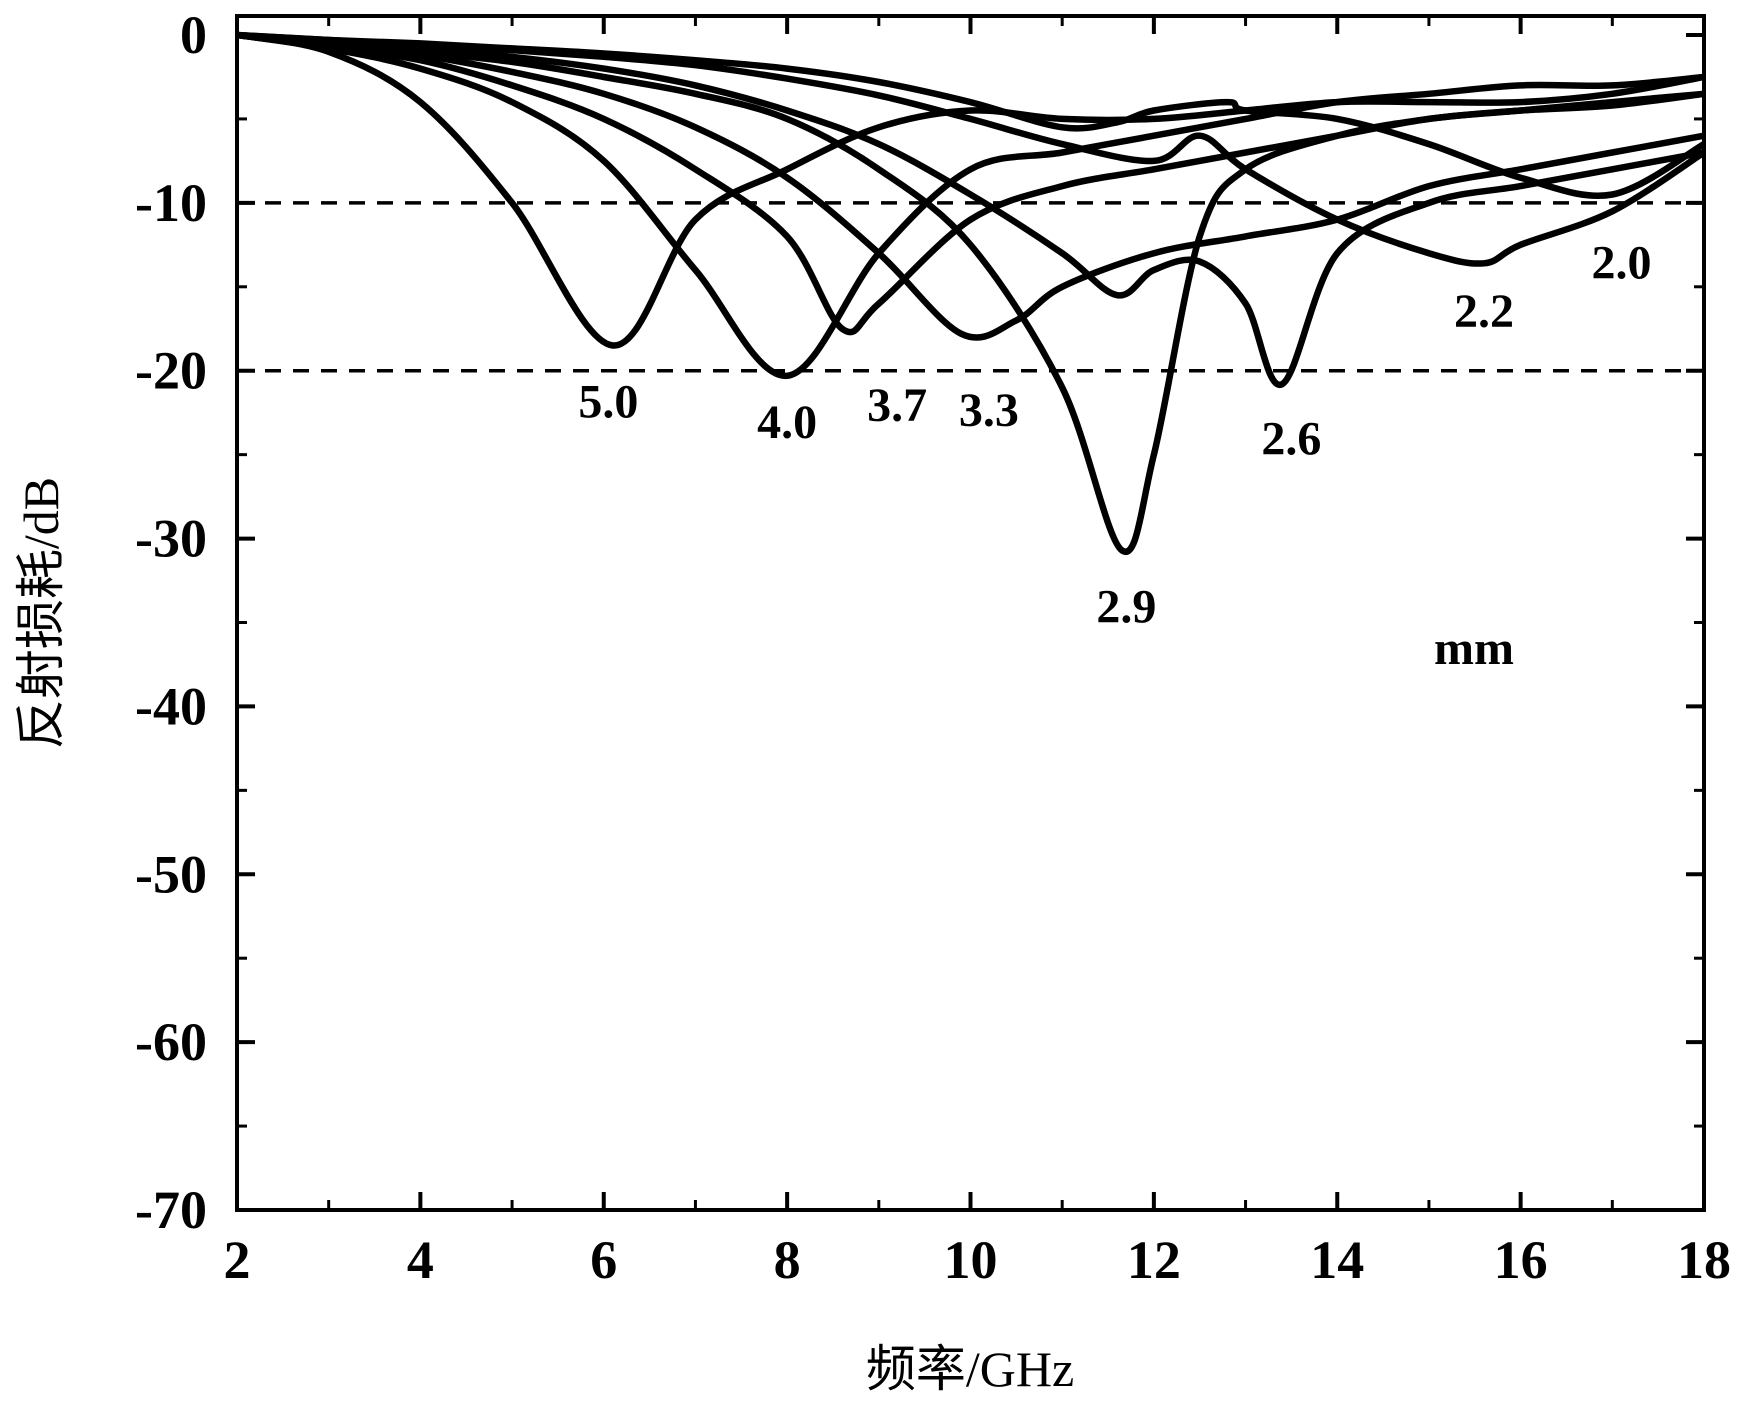 This screenshot has height=1411, width=1742. What do you see at coordinates (41, 613) in the screenshot?
I see `y-axis-title: 反射损耗/dB` at bounding box center [41, 613].